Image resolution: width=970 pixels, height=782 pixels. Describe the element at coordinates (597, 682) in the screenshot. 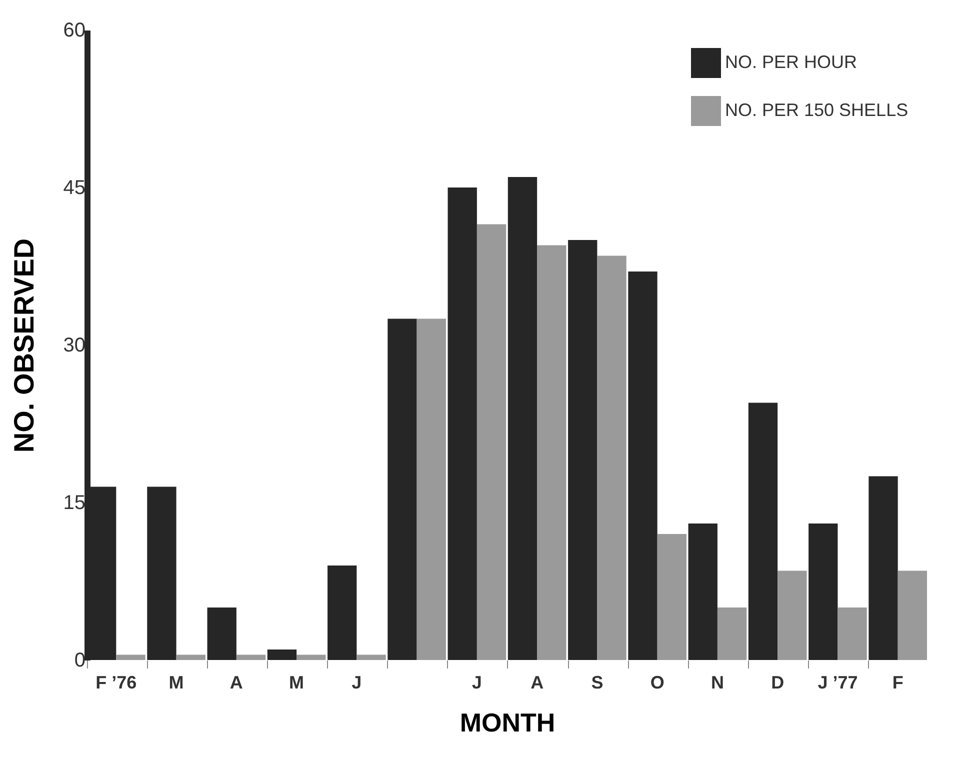

I see `x-tick-label: S` at that location.